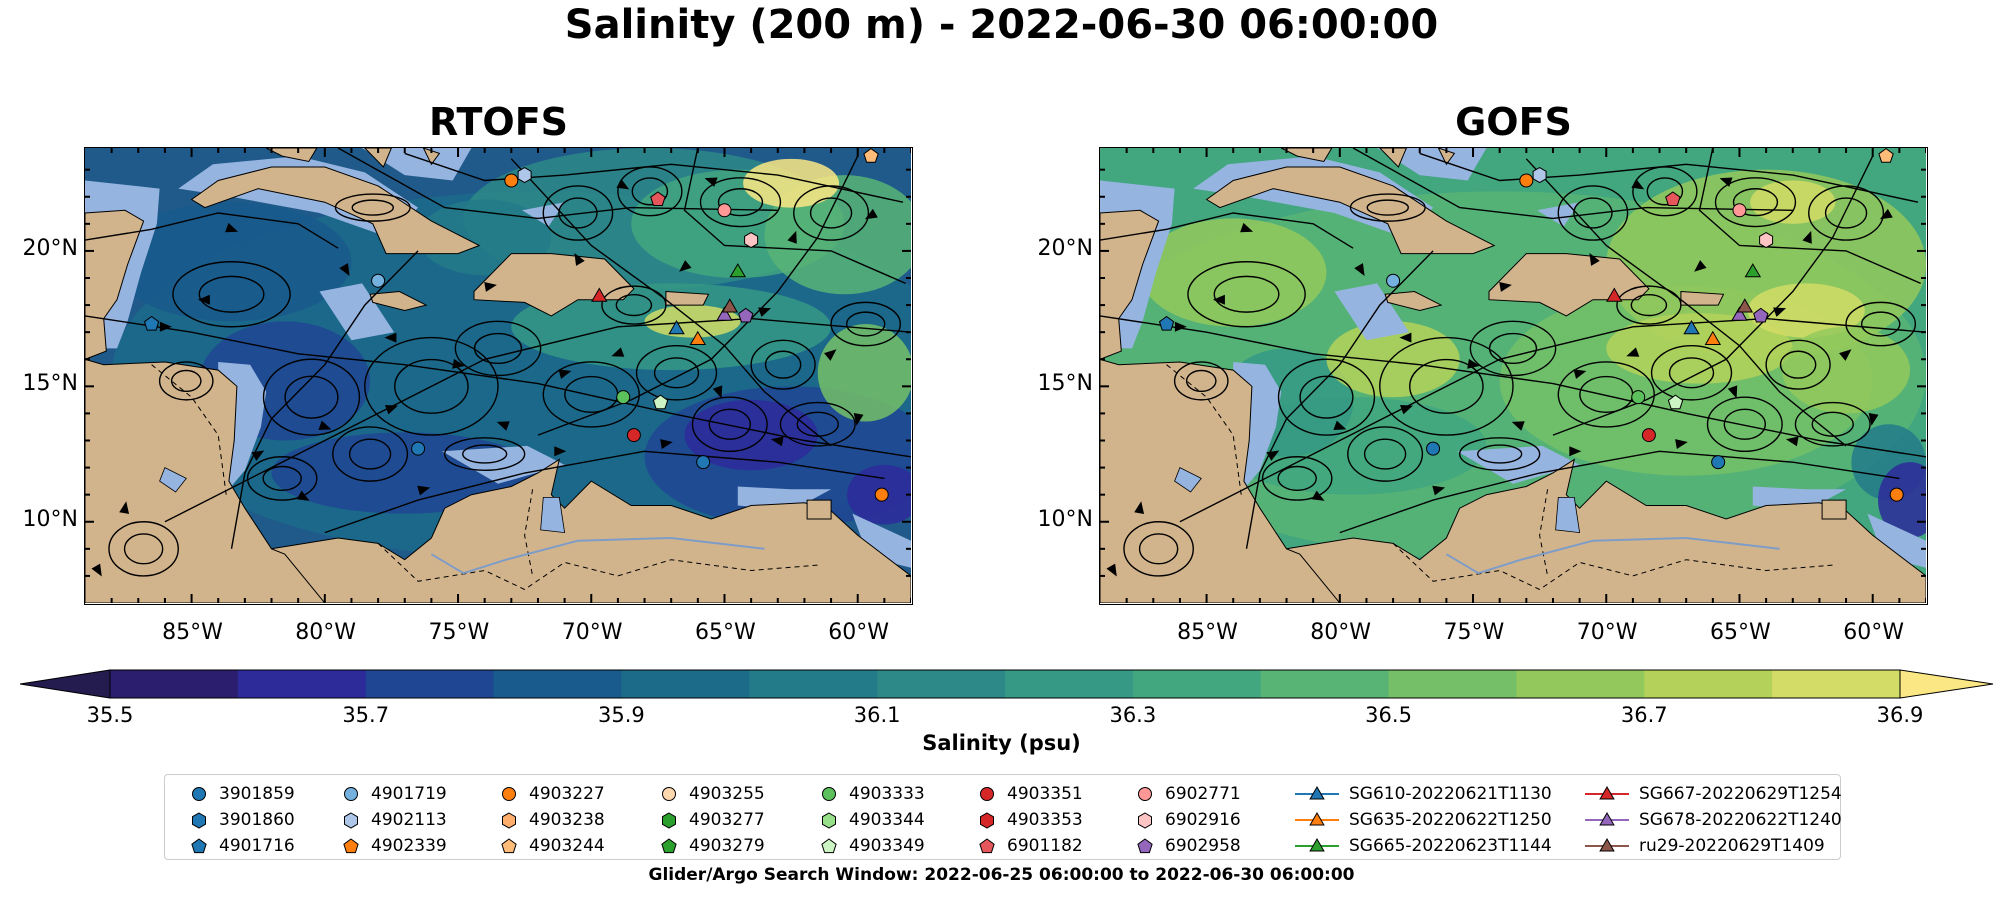 This screenshot has width=2003, height=897. Describe the element at coordinates (1450, 820) in the screenshot. I see `legend-label: SG635-20220622T1250` at that location.